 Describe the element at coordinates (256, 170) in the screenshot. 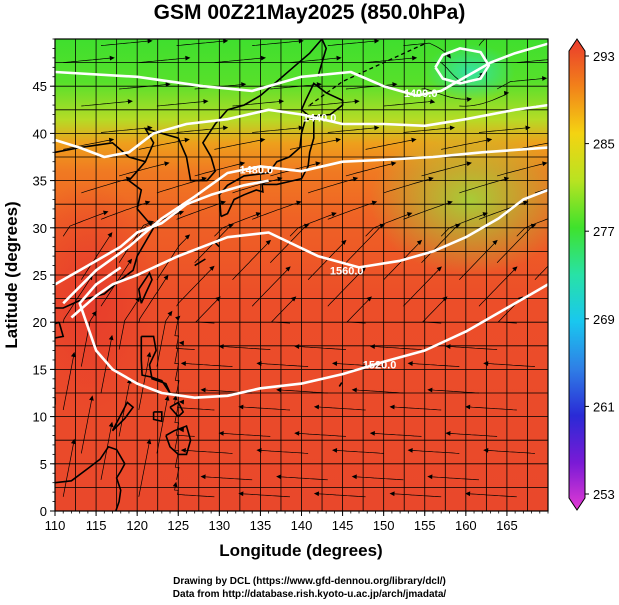

I see `contour-label: 1480.0` at that location.